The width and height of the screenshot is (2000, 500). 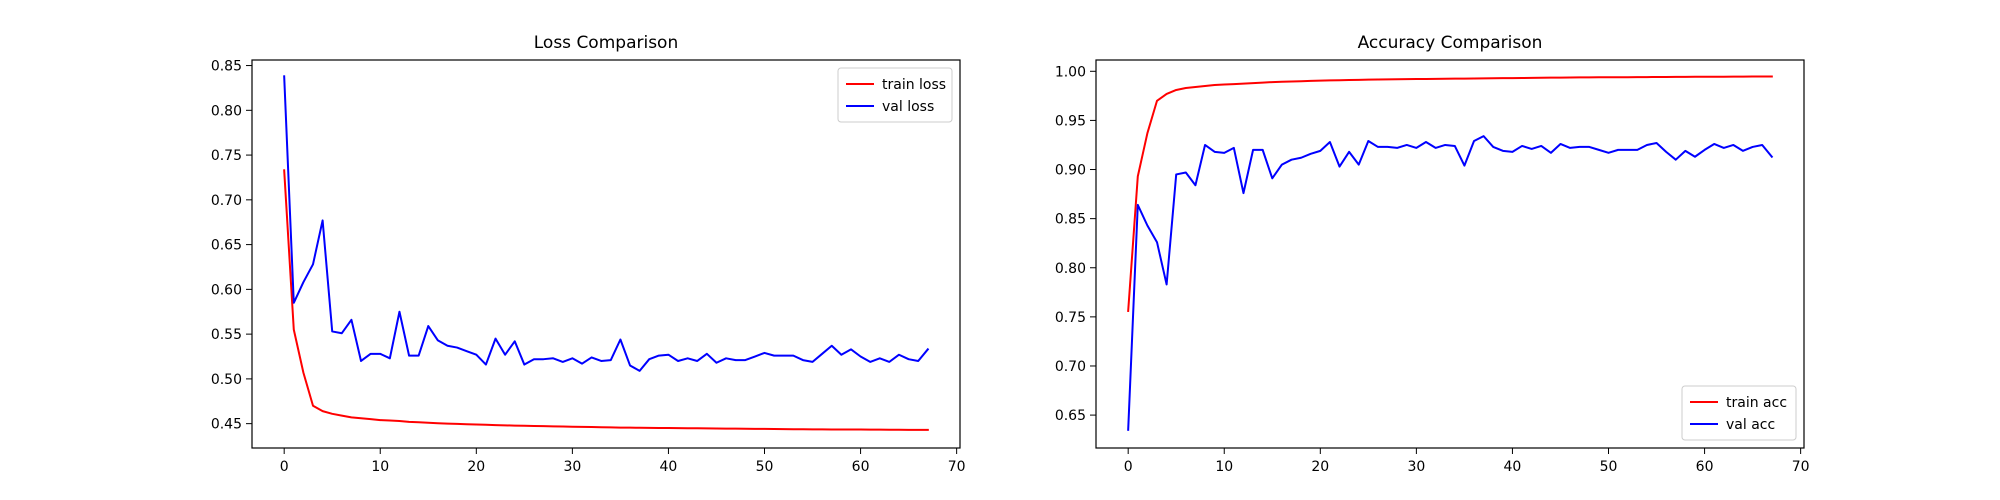 I want to click on legend: train loss val loss, so click(x=895, y=95).